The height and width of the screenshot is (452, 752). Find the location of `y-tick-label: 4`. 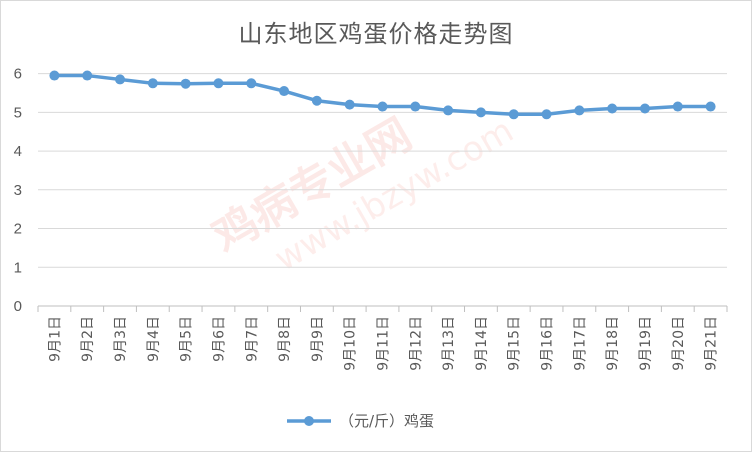

y-tick-label: 4 is located at coordinates (18, 151).